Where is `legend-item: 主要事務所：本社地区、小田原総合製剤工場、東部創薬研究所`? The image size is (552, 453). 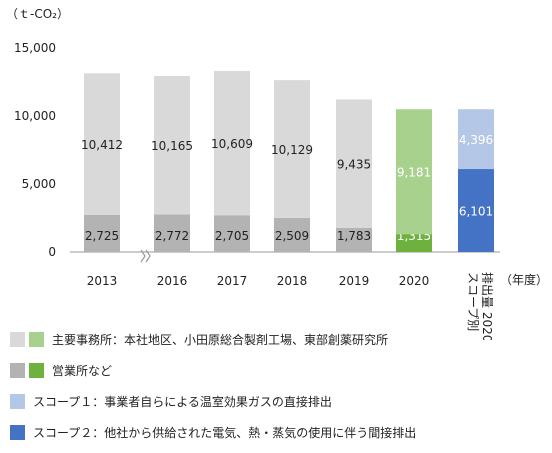
legend-item: 主要事務所：本社地区、小田原総合製剤工場、東部創薬研究所 is located at coordinates (199, 339).